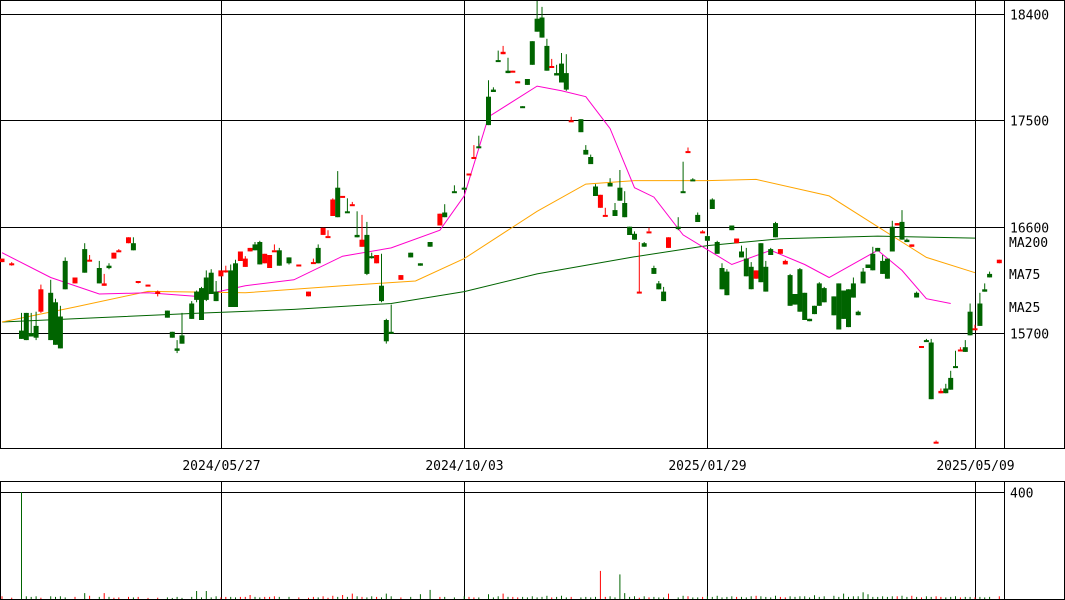  I want to click on date-tick-label: 2024/05/27, so click(221, 466).